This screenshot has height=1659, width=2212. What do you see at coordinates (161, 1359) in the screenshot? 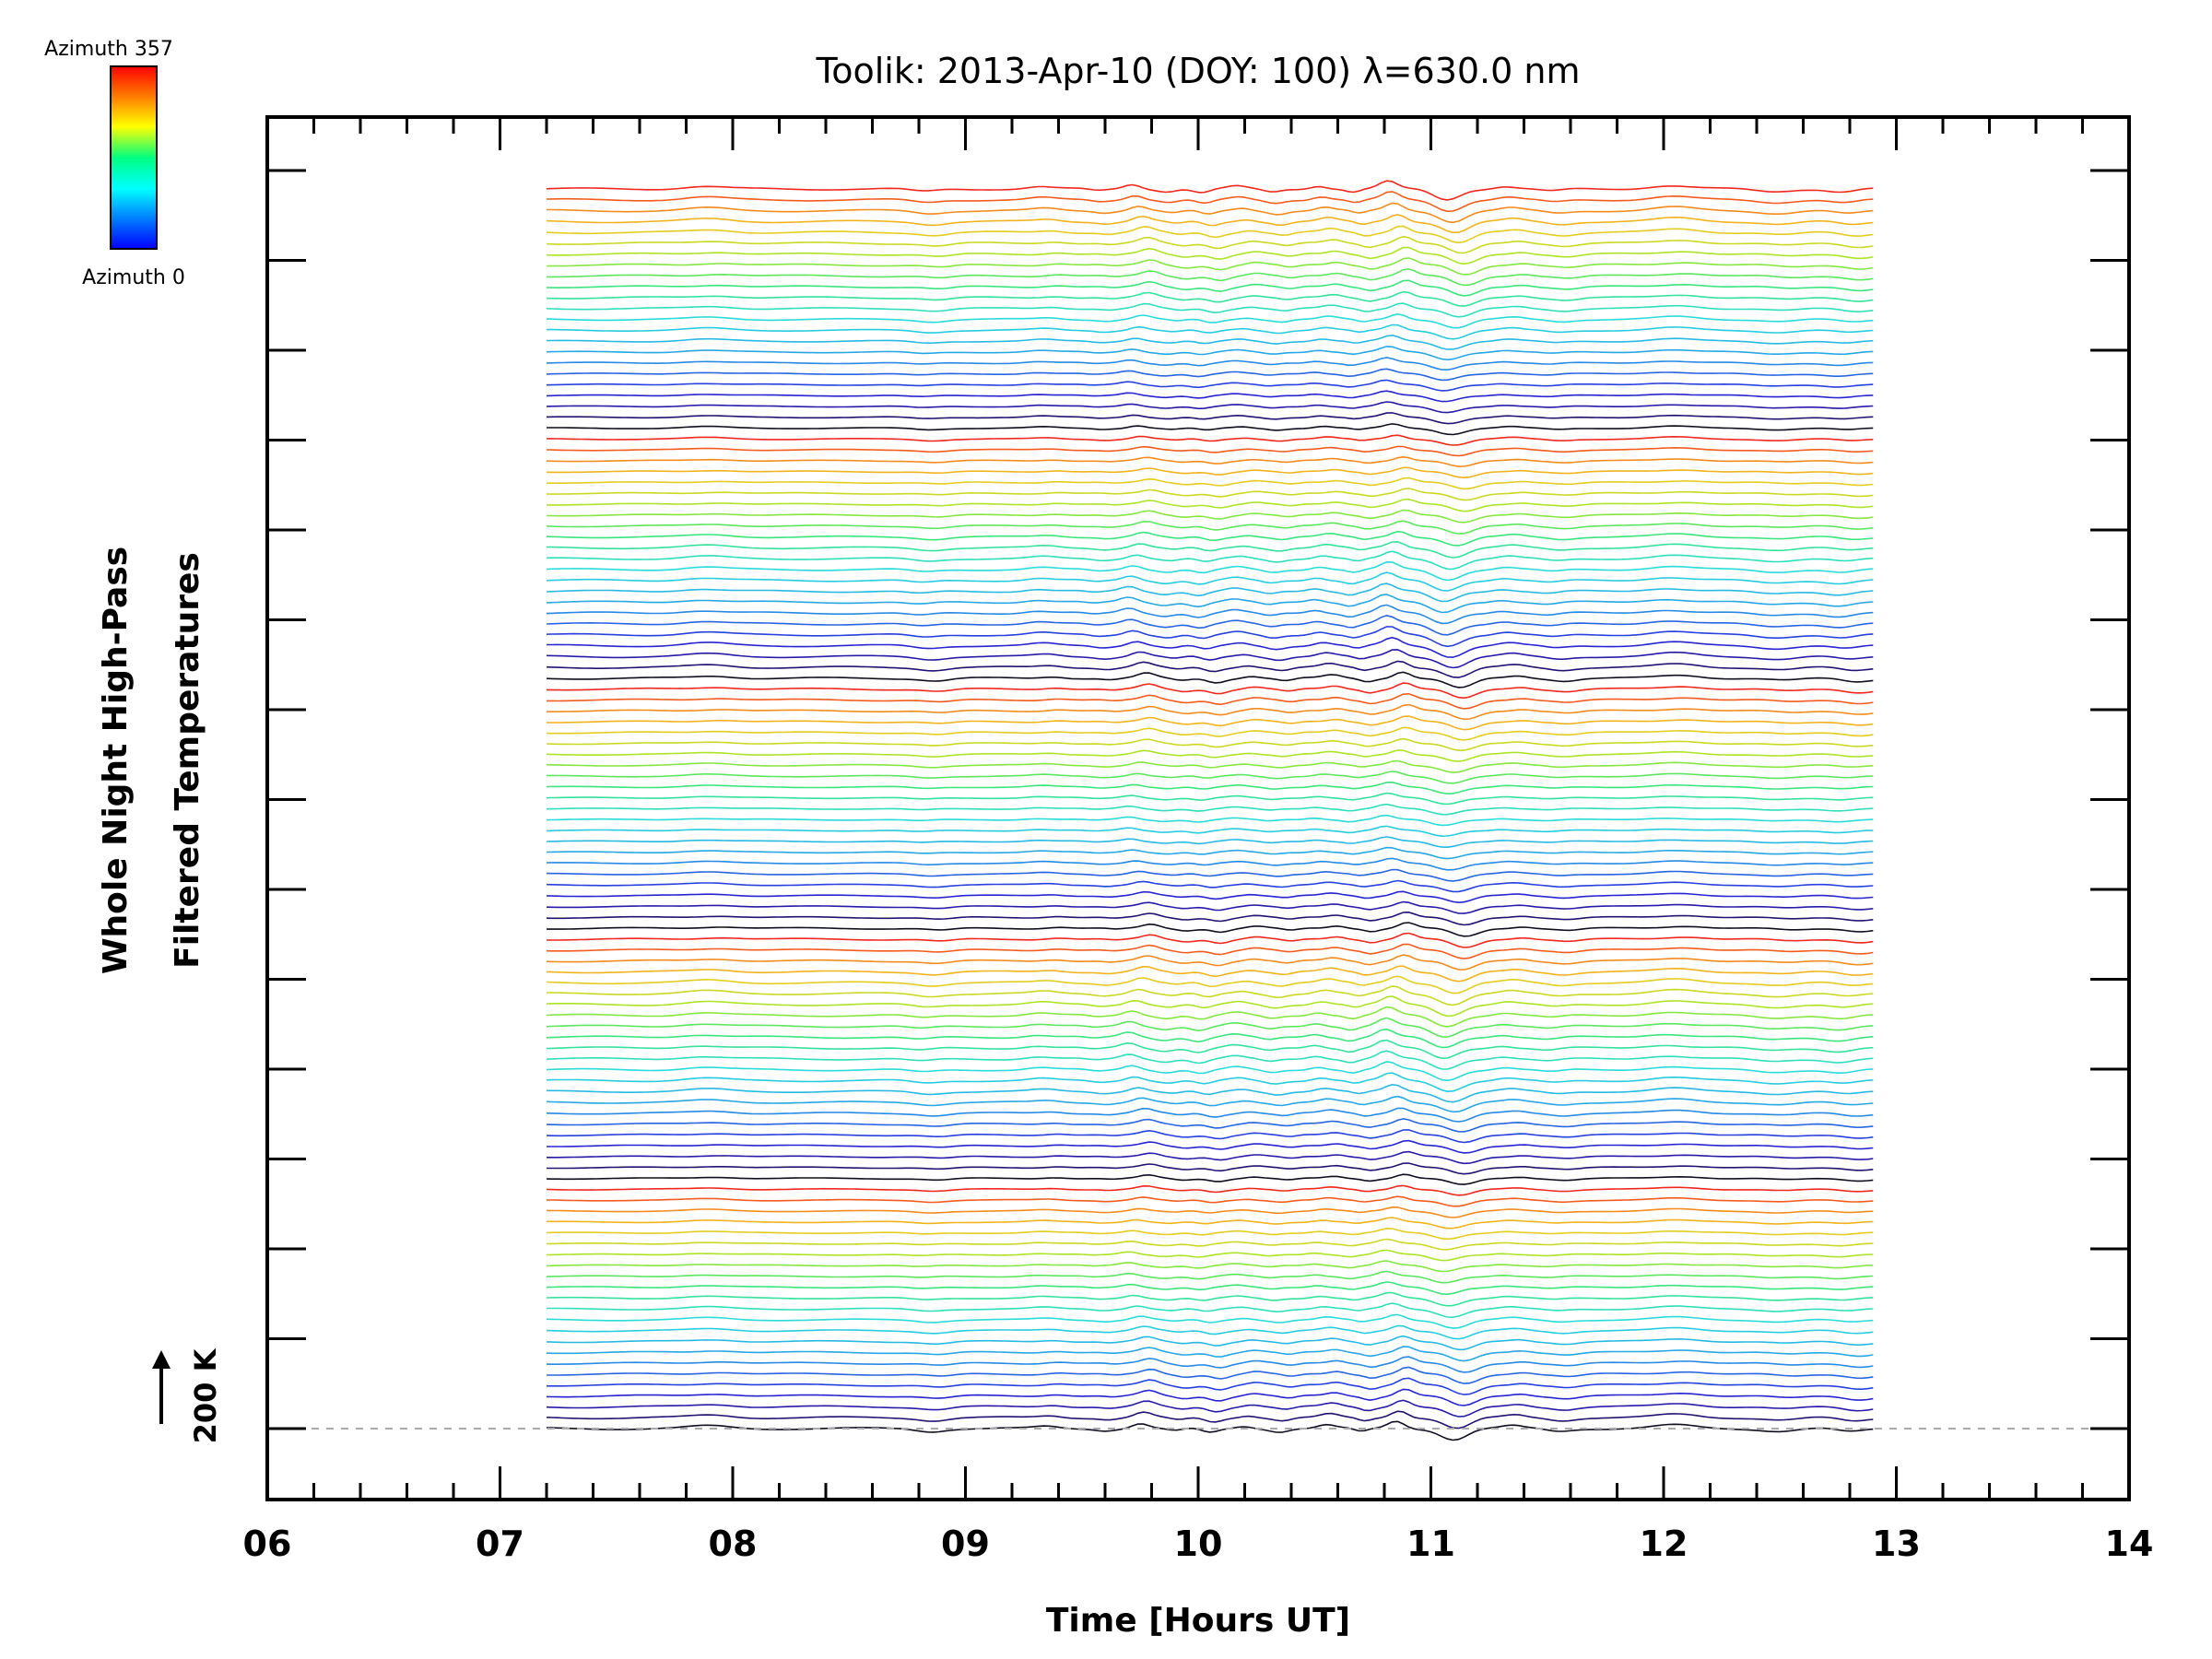
I see `scale-arrow-head` at bounding box center [161, 1359].